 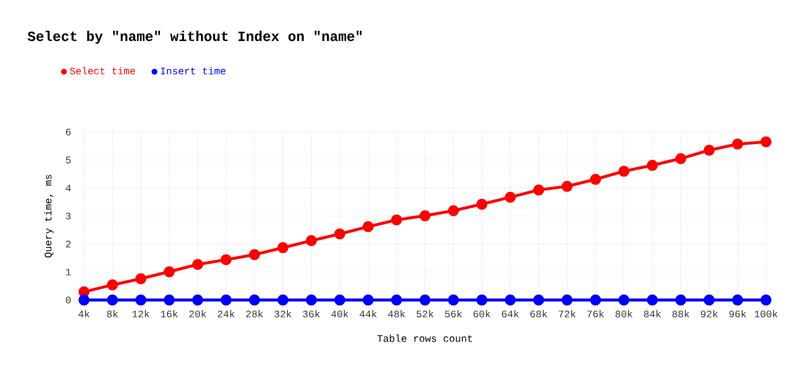 I want to click on y-tick-label: 5, so click(x=68, y=160).